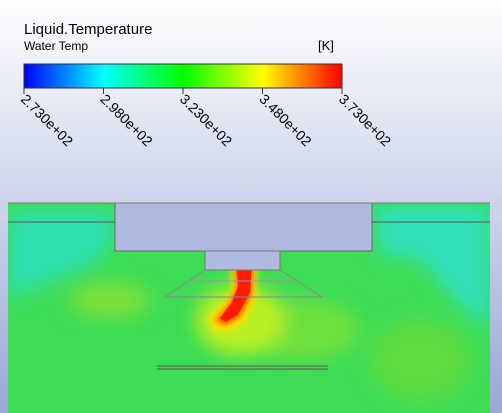  What do you see at coordinates (56, 46) in the screenshot?
I see `legend-variable: Water Temp` at bounding box center [56, 46].